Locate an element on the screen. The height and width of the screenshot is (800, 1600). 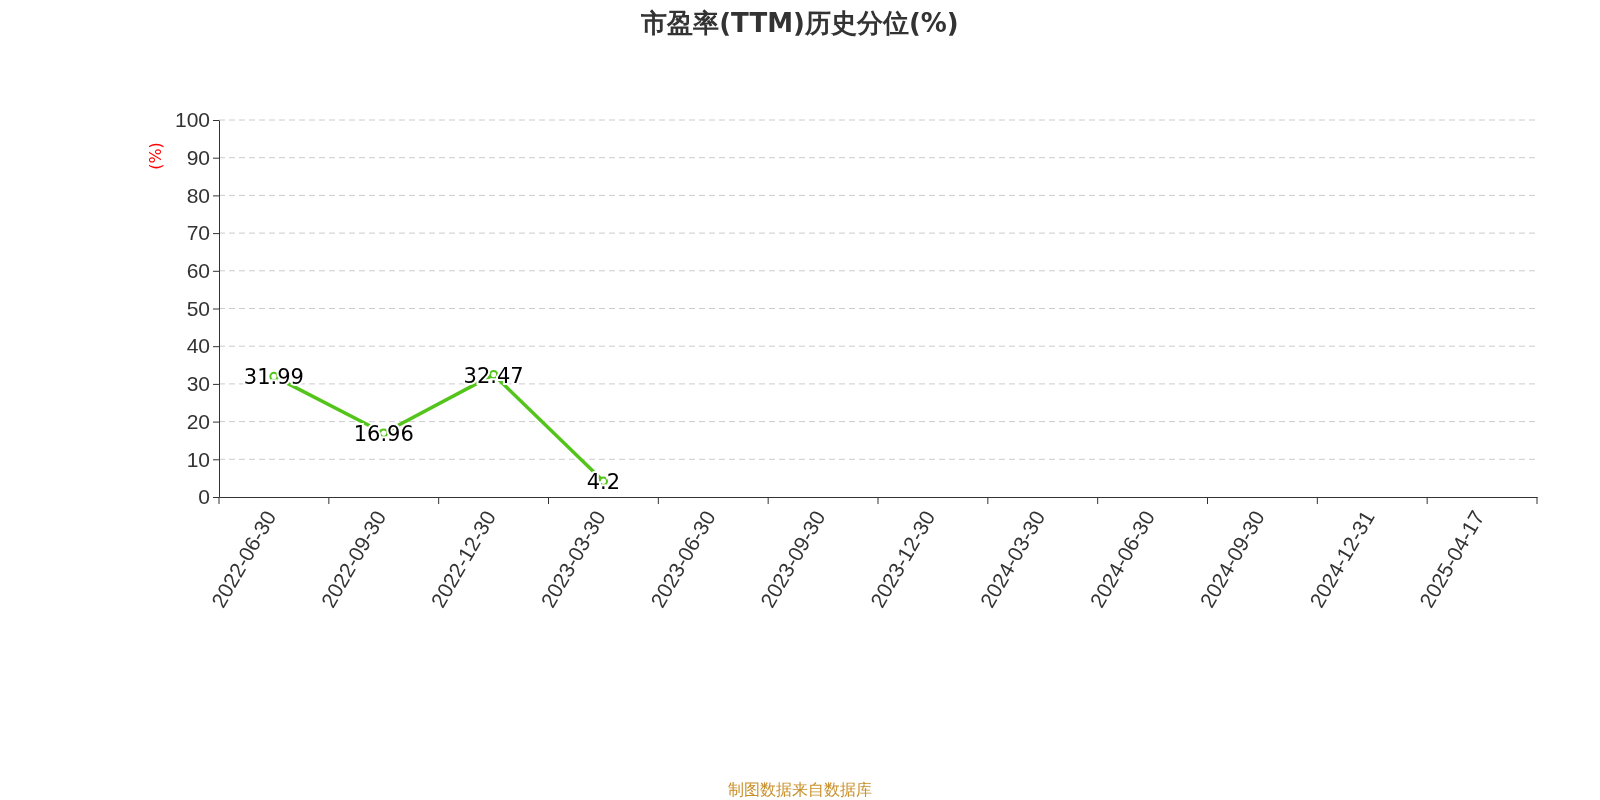
y-tick-label: 70 is located at coordinates (198, 233).